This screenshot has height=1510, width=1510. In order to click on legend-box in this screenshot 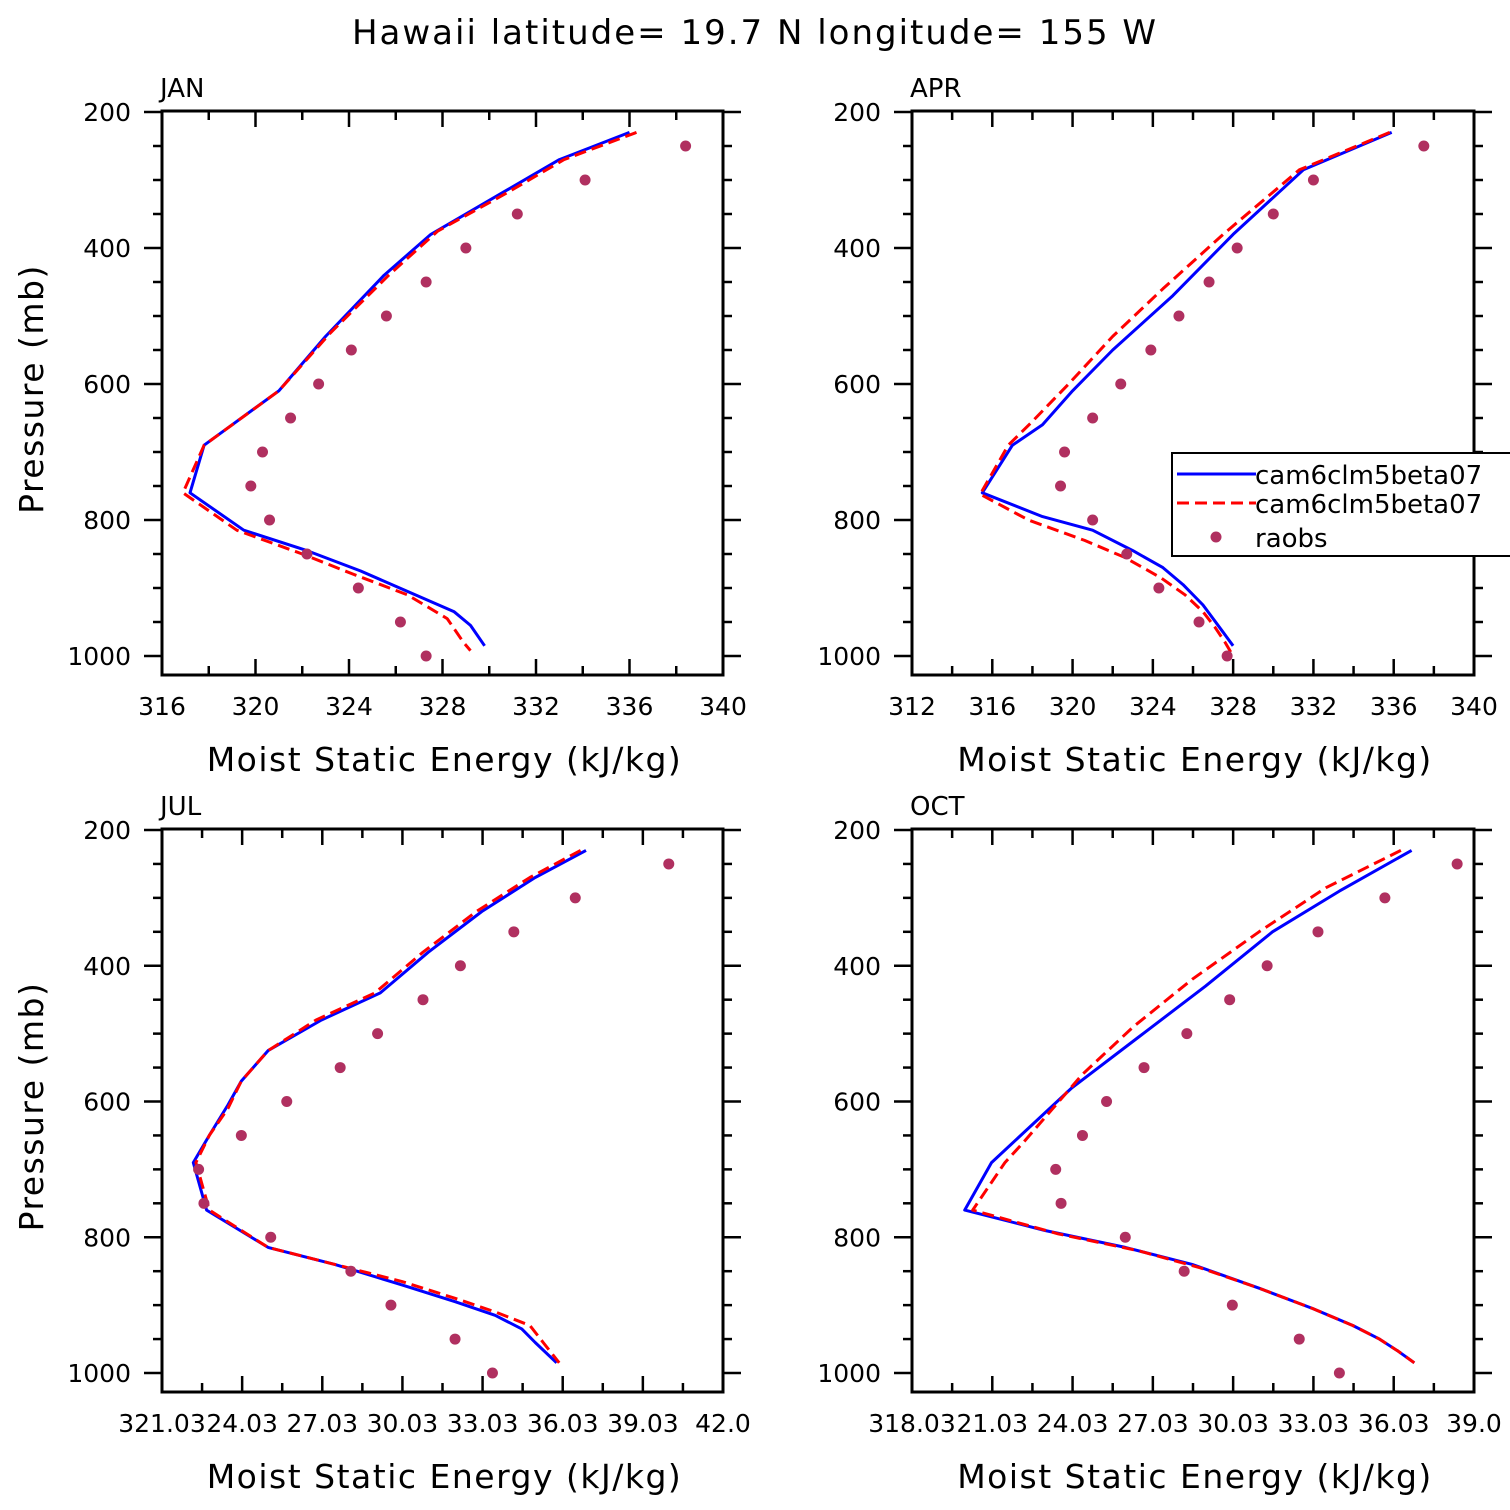, I will do `click(1340, 504)`.